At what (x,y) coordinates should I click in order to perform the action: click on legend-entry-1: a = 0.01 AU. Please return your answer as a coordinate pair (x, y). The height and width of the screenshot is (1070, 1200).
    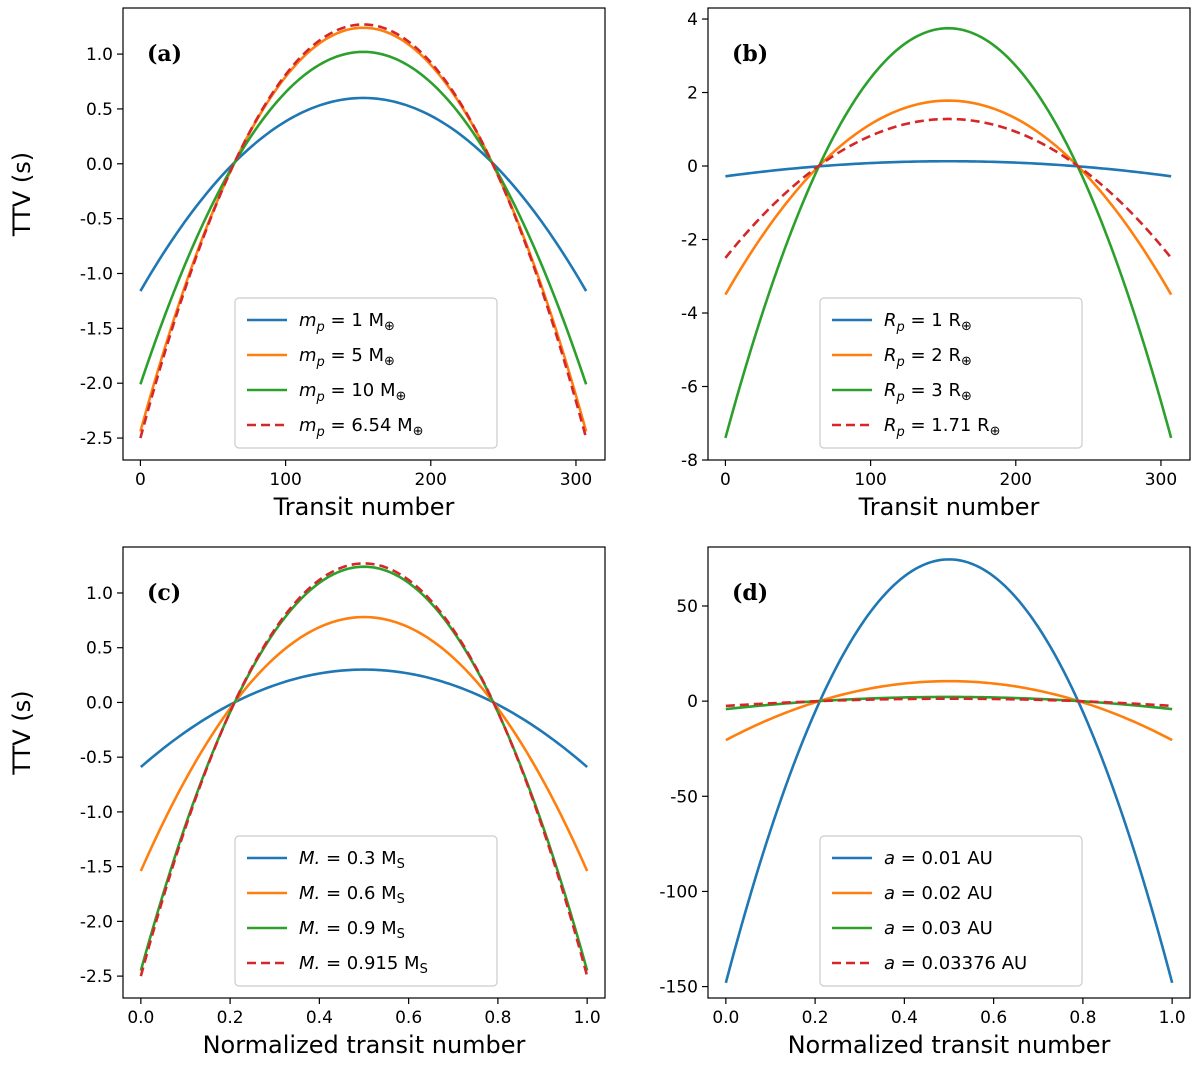
    Looking at the image, I should click on (938, 858).